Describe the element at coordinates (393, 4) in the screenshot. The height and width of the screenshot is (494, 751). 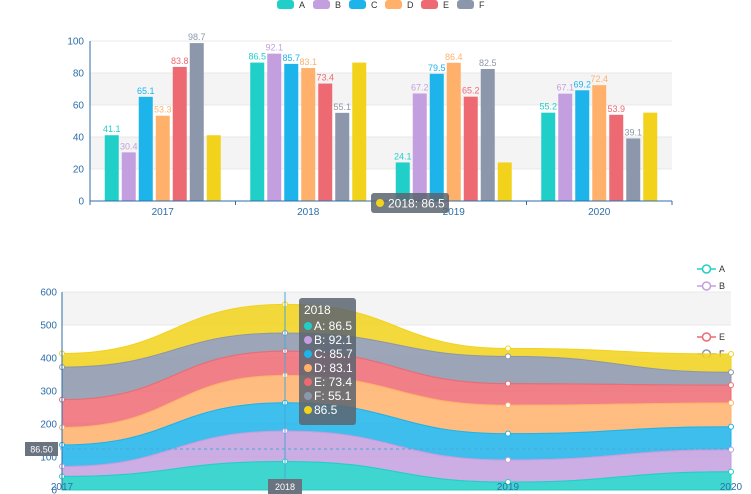
I see `bar-legend-swatch-D` at that location.